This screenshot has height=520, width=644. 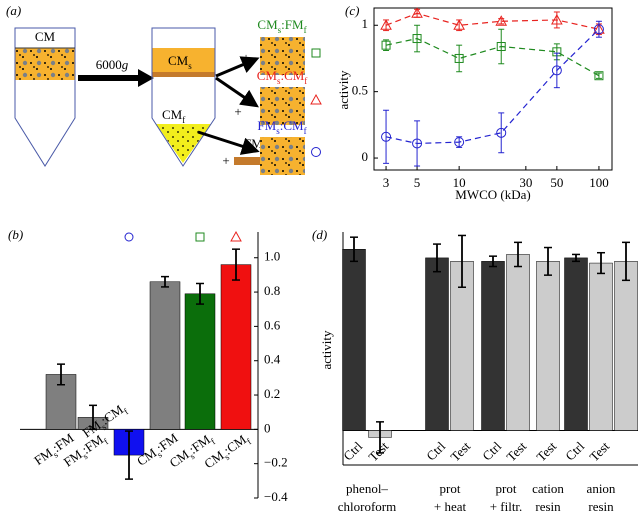 What do you see at coordinates (183, 143) in the screenshot?
I see `supernatant-fill` at bounding box center [183, 143].